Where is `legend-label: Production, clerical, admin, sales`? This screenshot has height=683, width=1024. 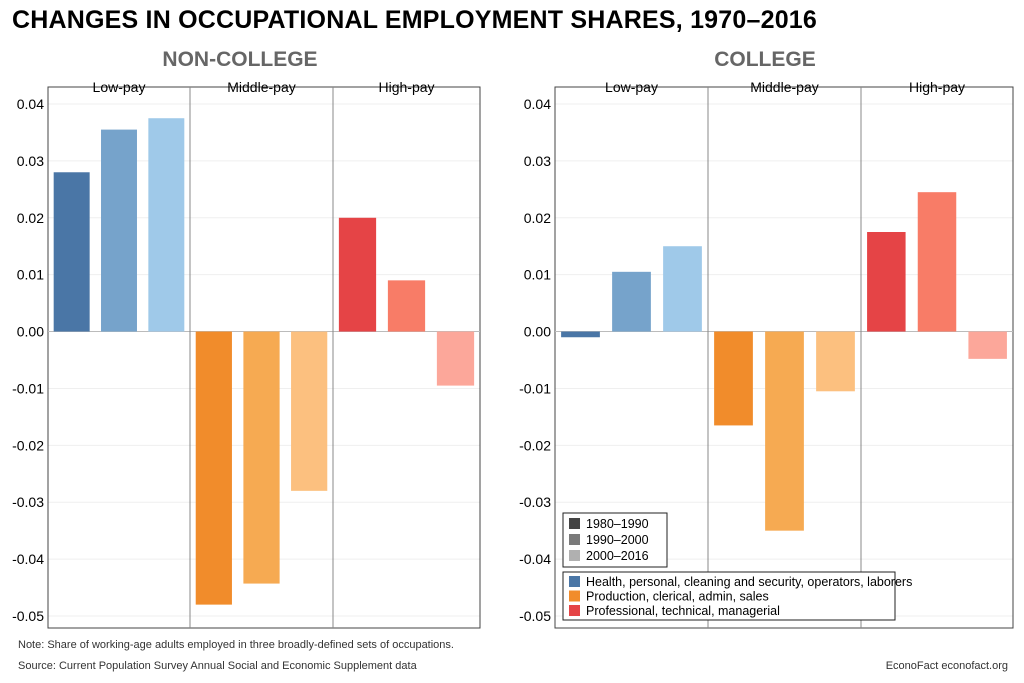
legend-label: Production, clerical, admin, sales is located at coordinates (677, 597).